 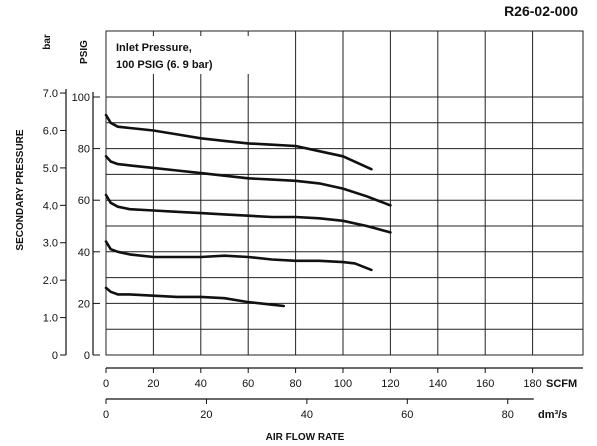 What do you see at coordinates (106, 384) in the screenshot?
I see `x-tick-label: 0` at bounding box center [106, 384].